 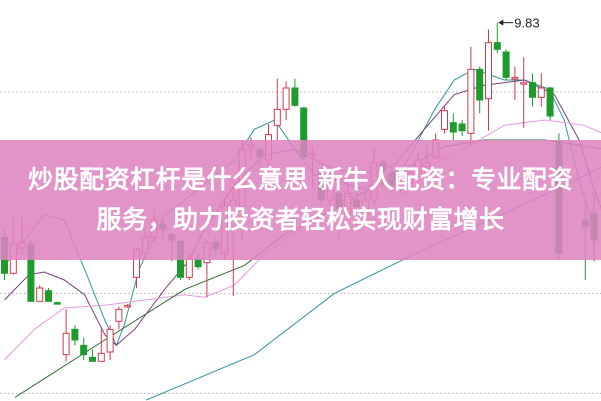 I want to click on headline-line-2: 服务，助力投资者轻松实现财富增长, so click(x=300, y=219).